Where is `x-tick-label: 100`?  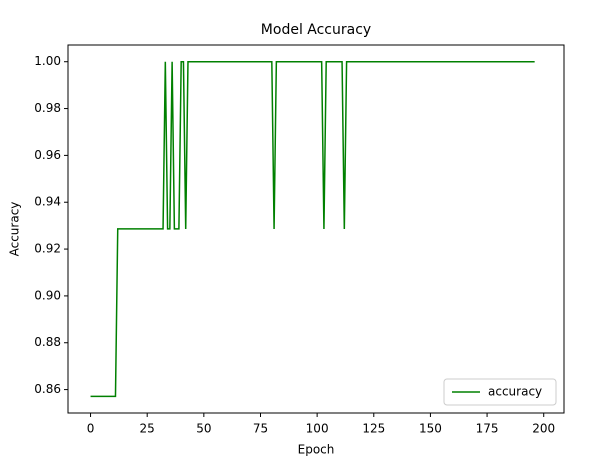
x-tick-label: 100 is located at coordinates (317, 429).